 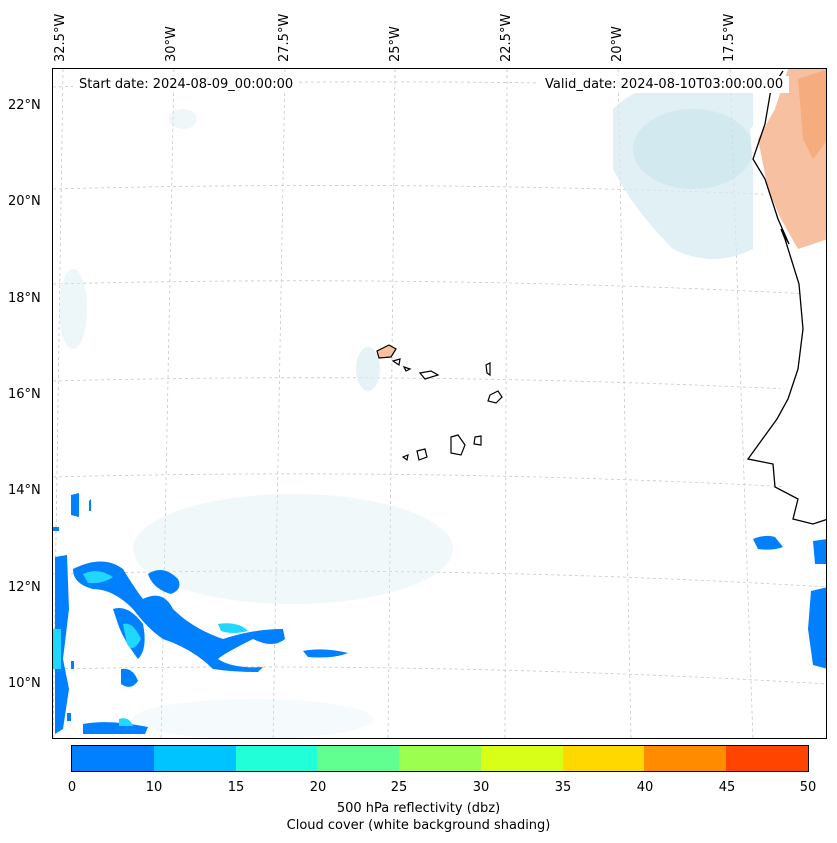 I want to click on reflectivity-colorbar, so click(x=440, y=758).